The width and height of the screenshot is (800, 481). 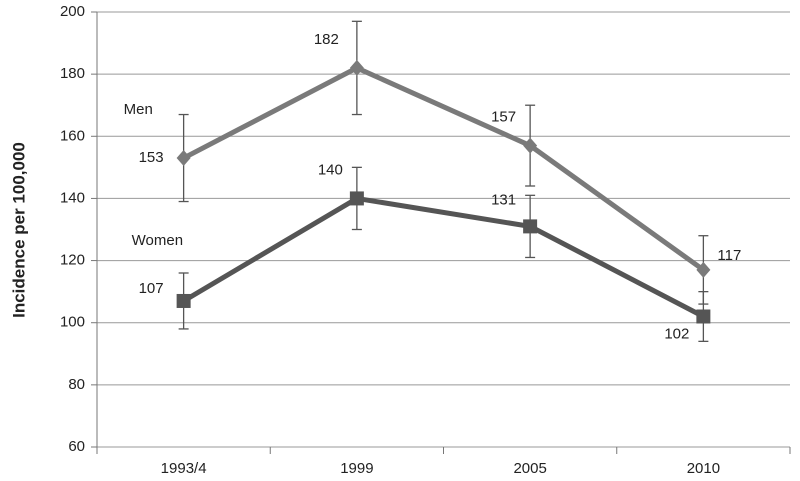 I want to click on data-label: 182, so click(x=326, y=39).